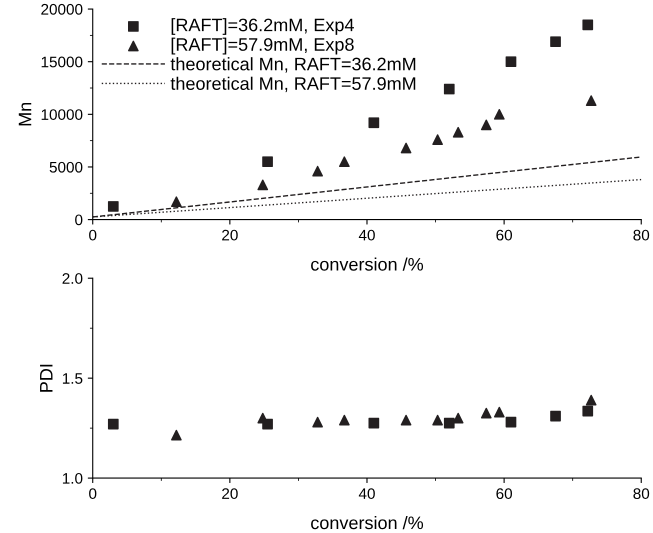 This screenshot has width=653, height=533. Describe the element at coordinates (25, 114) in the screenshot. I see `y-axis-title: Mn` at that location.